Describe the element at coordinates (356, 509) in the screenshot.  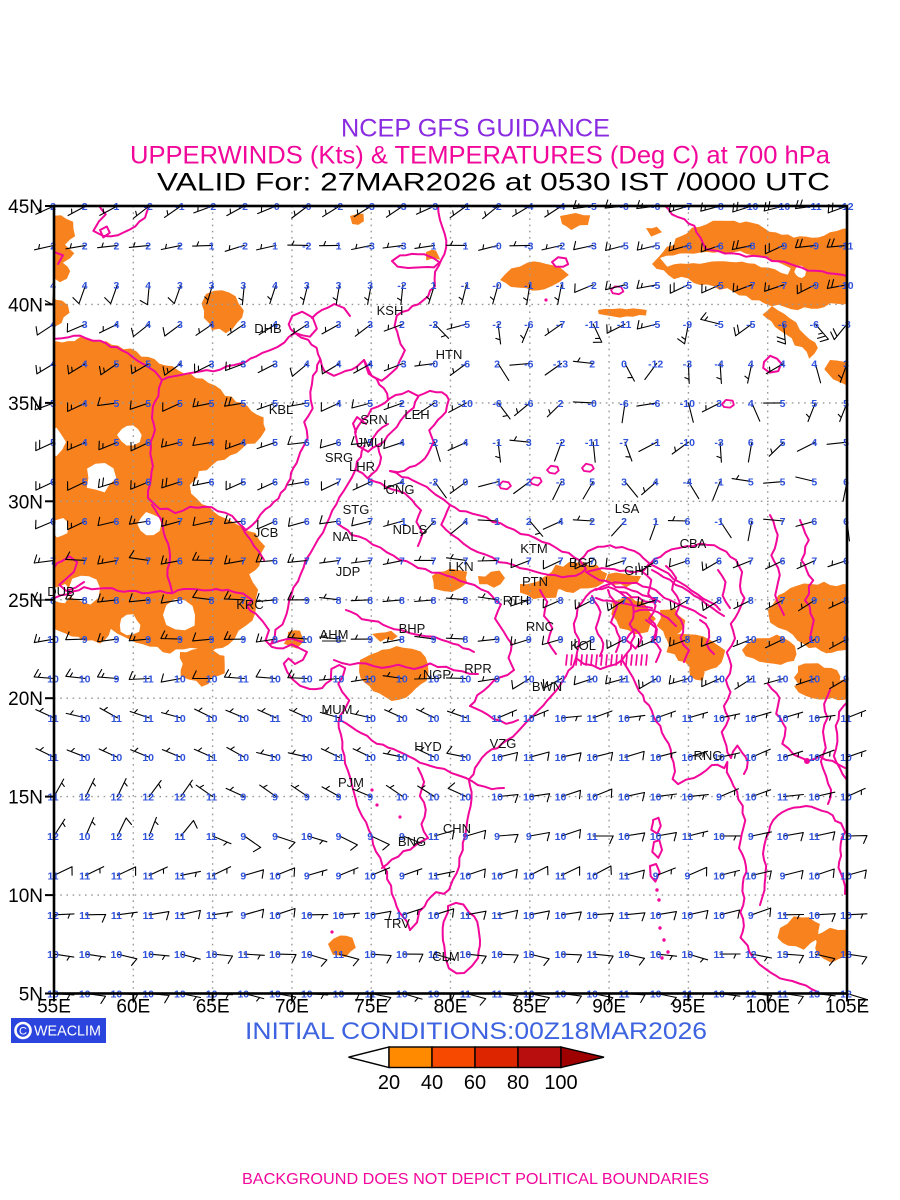
I see `svg-text: STG` at that location.